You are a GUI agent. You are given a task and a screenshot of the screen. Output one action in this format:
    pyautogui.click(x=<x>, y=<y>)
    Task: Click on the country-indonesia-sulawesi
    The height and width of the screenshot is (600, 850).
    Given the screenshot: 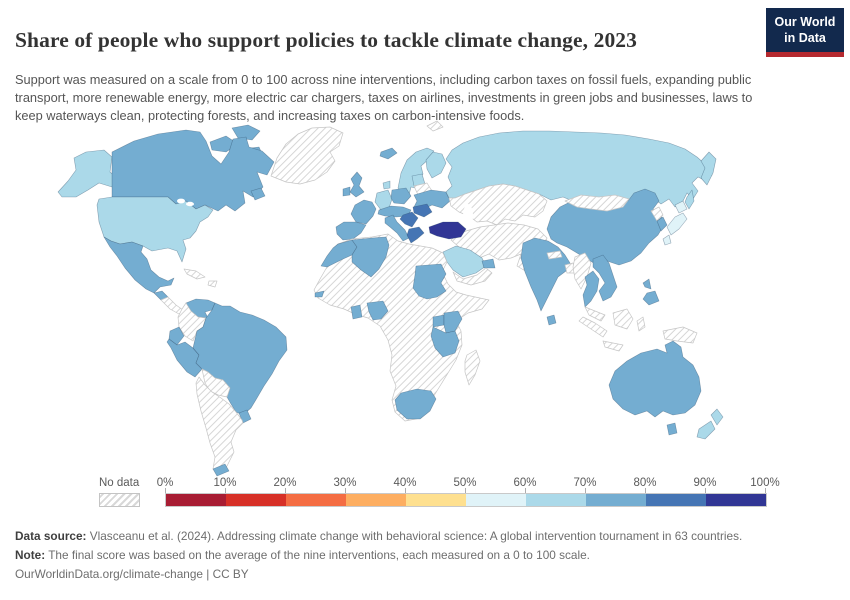 What is the action you would take?
    pyautogui.click(x=641, y=324)
    